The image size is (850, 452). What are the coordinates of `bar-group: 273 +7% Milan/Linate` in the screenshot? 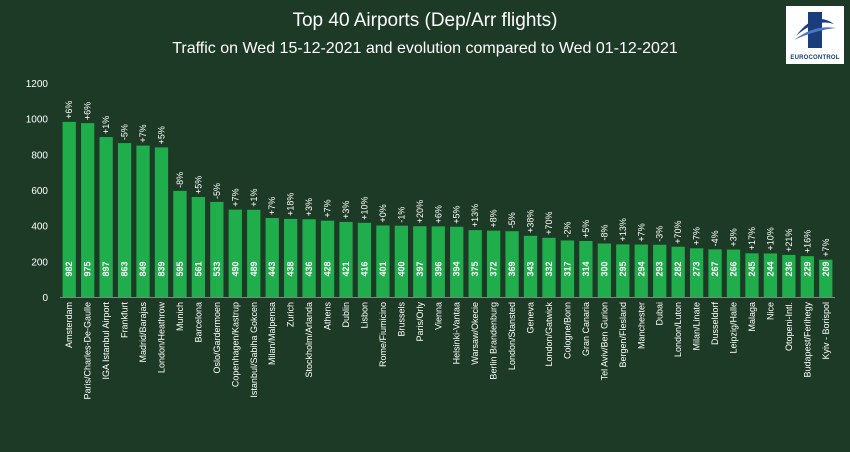 It's located at (696, 289).